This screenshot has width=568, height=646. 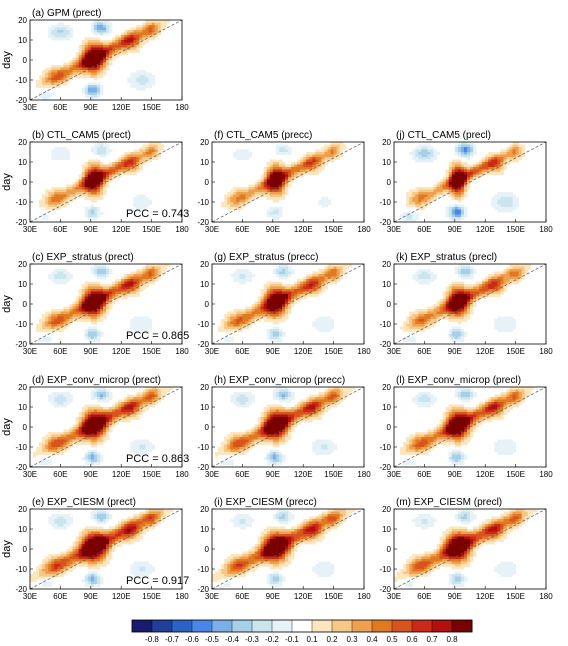 What do you see at coordinates (546, 351) in the screenshot?
I see `x-tick-label: 180` at bounding box center [546, 351].